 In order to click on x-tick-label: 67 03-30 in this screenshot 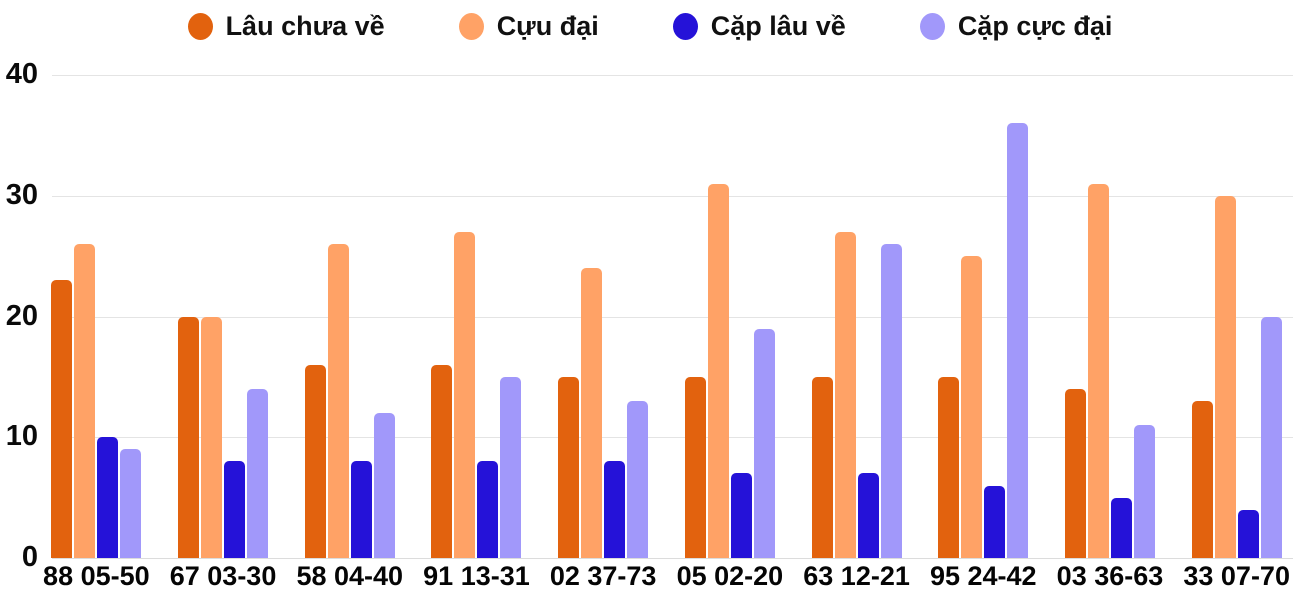, I will do `click(223, 576)`.